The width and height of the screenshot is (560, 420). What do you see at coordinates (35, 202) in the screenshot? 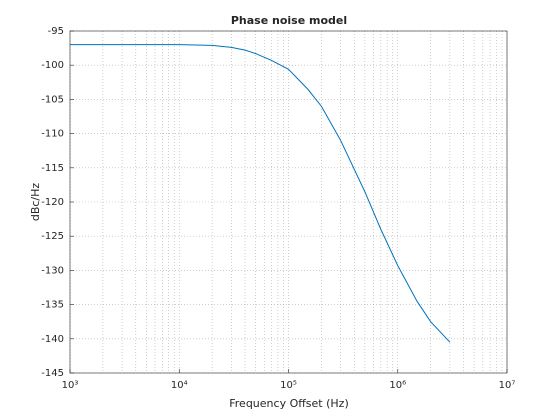
I see `y-axis-label: dBc/Hz` at bounding box center [35, 202].